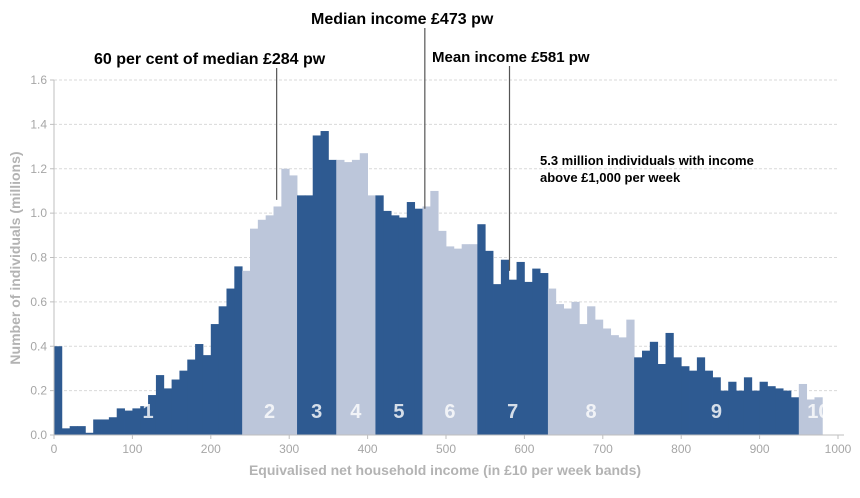 The image size is (860, 498). I want to click on decile-labels: 1 2 3 4 5 6 7 8 9 10, so click(486, 412).